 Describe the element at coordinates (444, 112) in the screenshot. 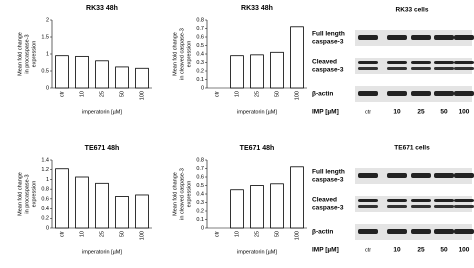

I see `lane-label: 50` at that location.